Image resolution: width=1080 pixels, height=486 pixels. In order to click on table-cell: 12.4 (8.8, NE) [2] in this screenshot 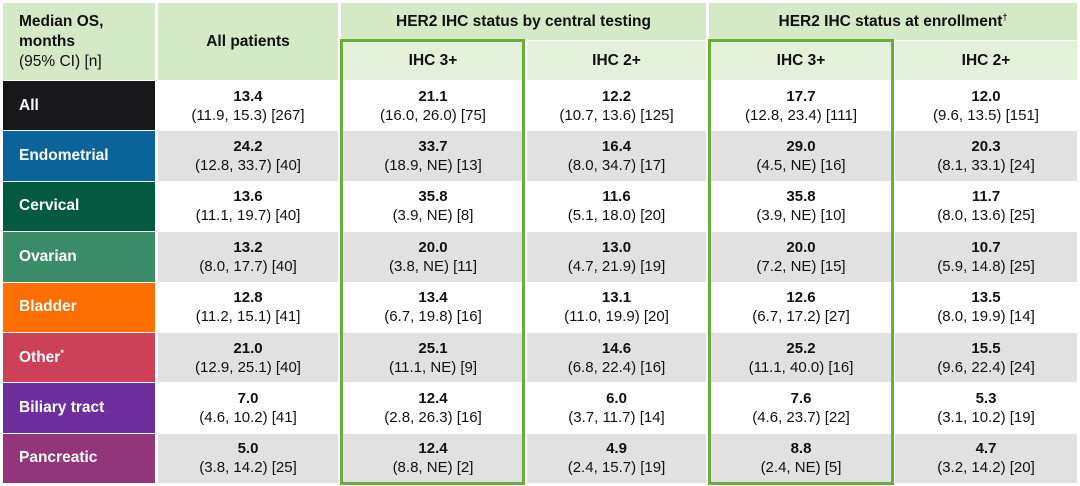, I will do `click(433, 458)`.